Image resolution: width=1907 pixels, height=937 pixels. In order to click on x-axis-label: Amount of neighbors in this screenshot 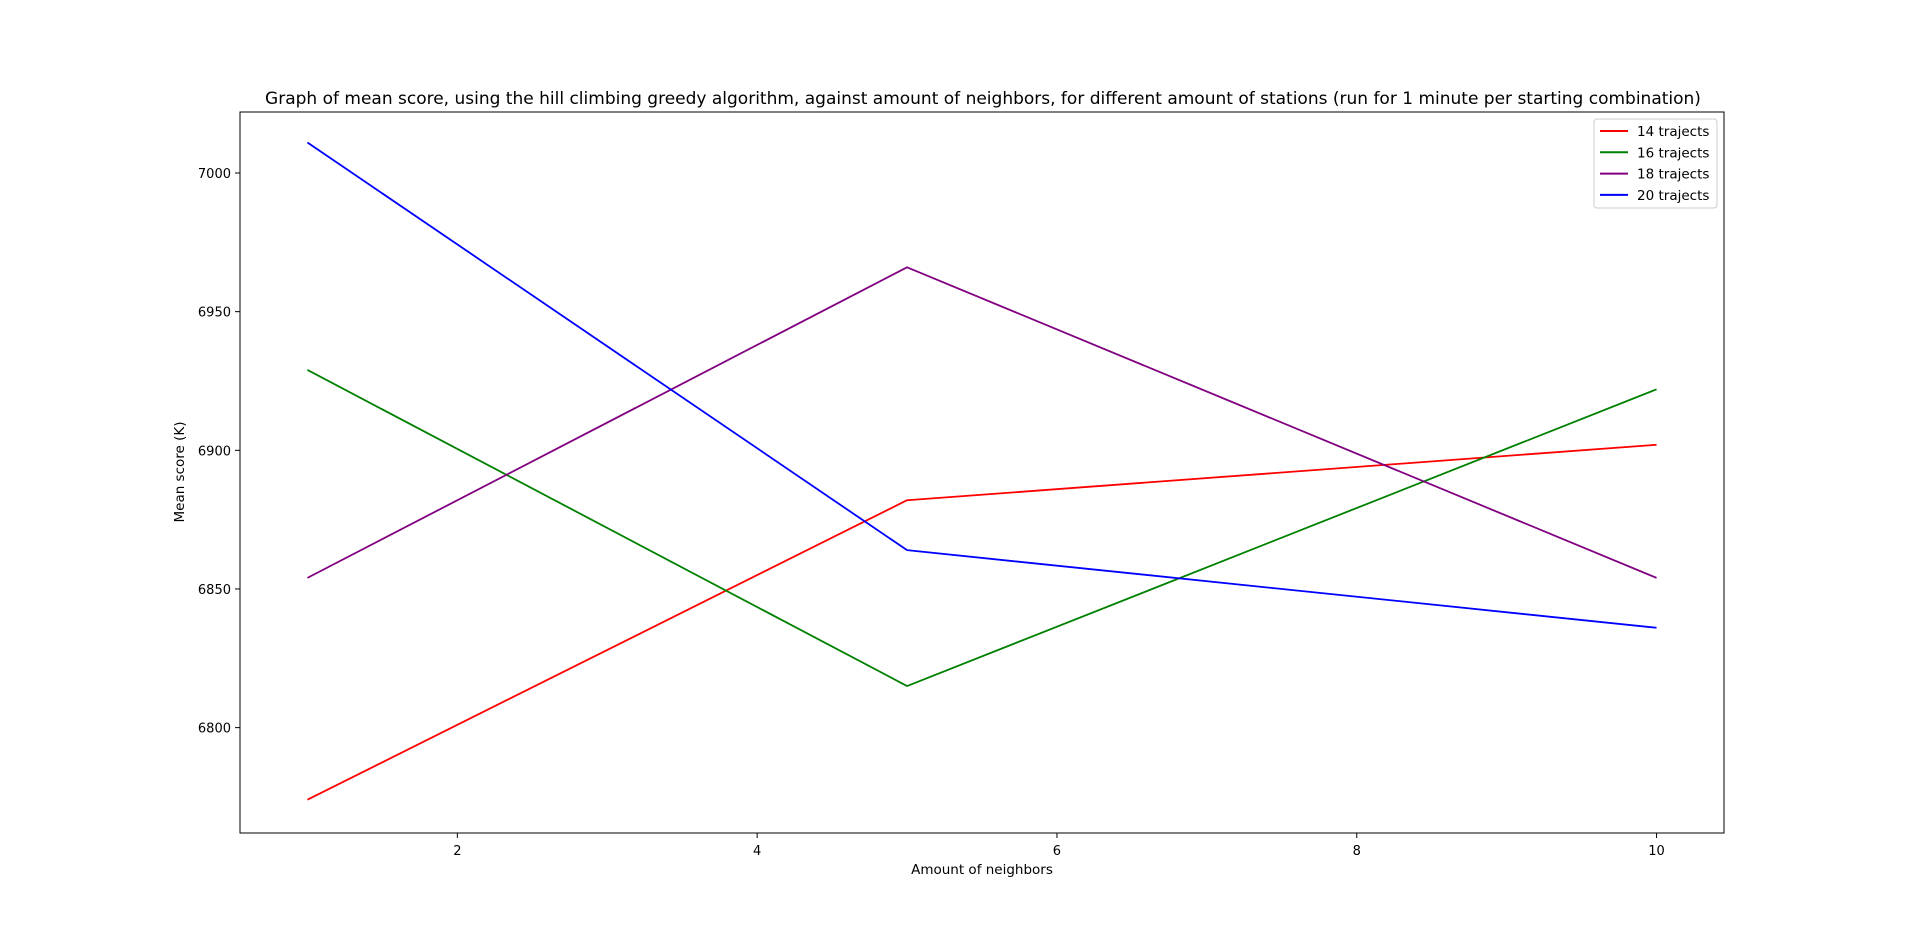, I will do `click(982, 870)`.